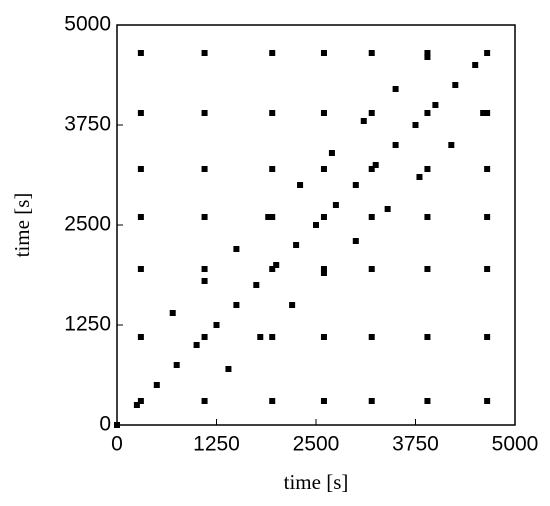 The image size is (550, 506). Describe the element at coordinates (105, 424) in the screenshot. I see `y-tick-label: 0` at that location.